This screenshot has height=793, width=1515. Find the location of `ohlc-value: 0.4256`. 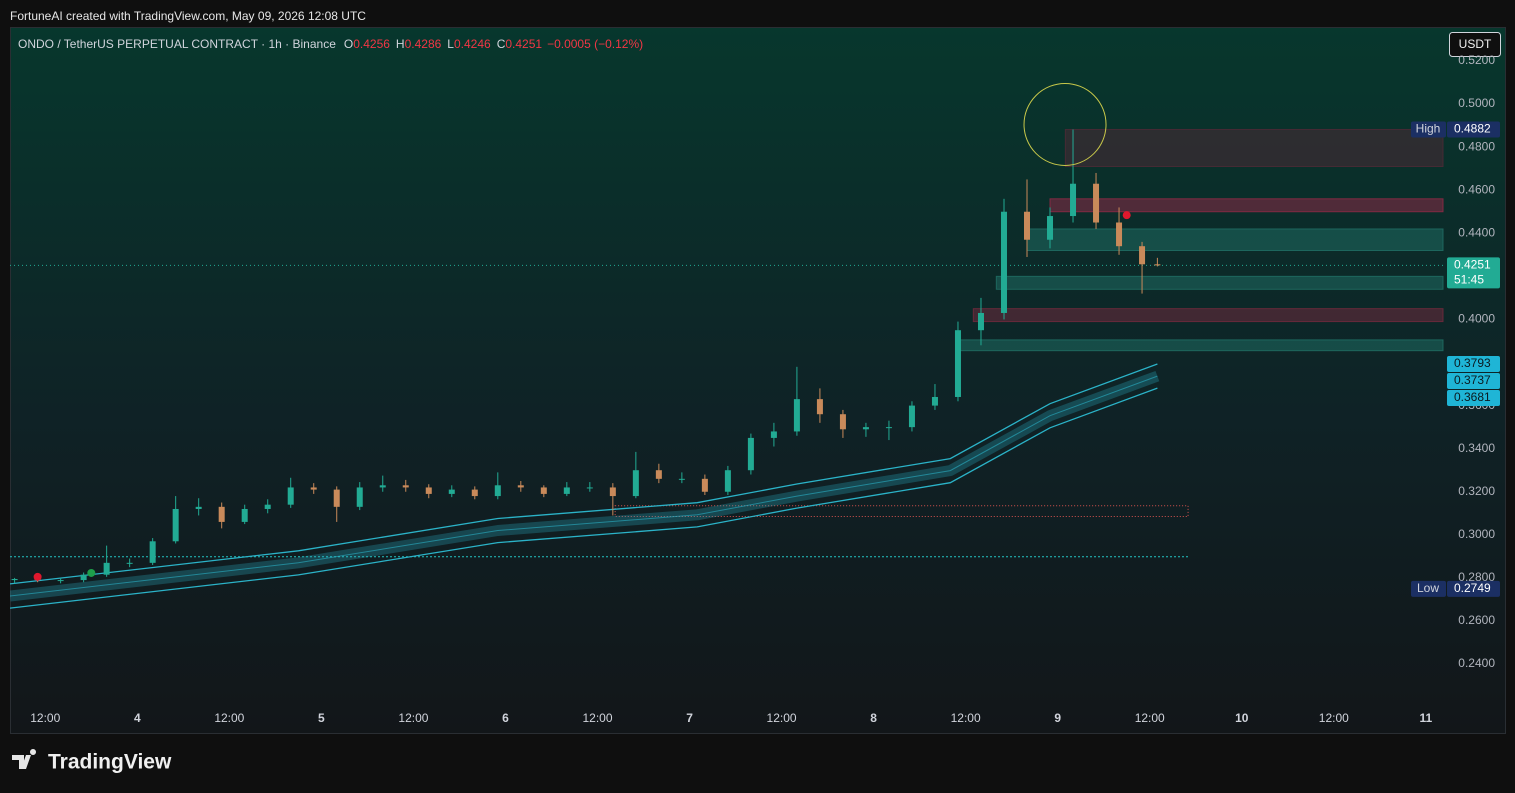

ohlc-value: 0.4256 is located at coordinates (371, 44).